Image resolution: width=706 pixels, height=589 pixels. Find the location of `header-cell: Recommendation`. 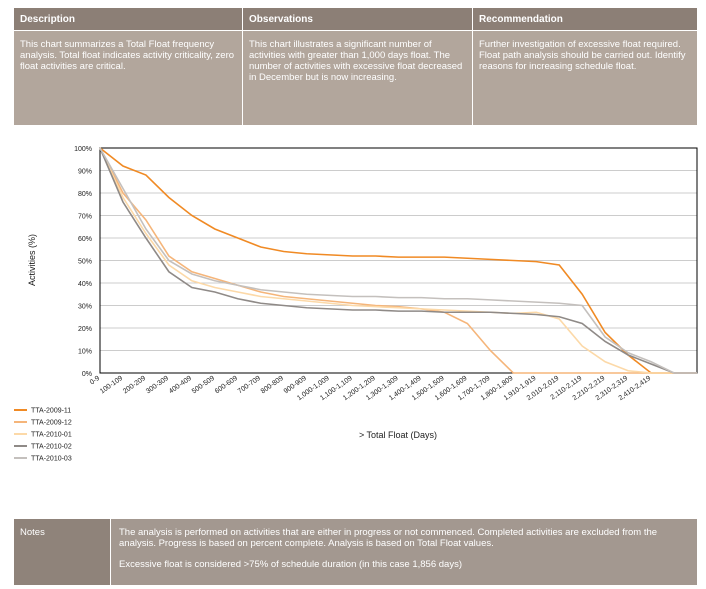

header-cell: Recommendation is located at coordinates (585, 19).